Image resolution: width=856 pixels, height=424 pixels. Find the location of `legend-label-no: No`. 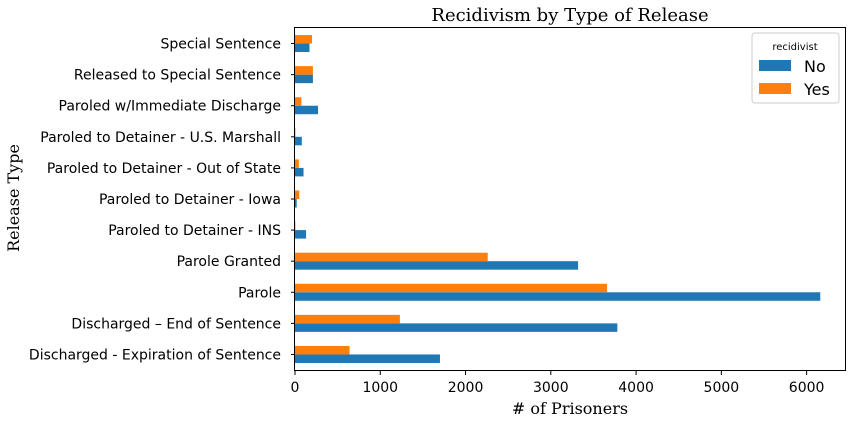

legend-label-no: No is located at coordinates (815, 66).